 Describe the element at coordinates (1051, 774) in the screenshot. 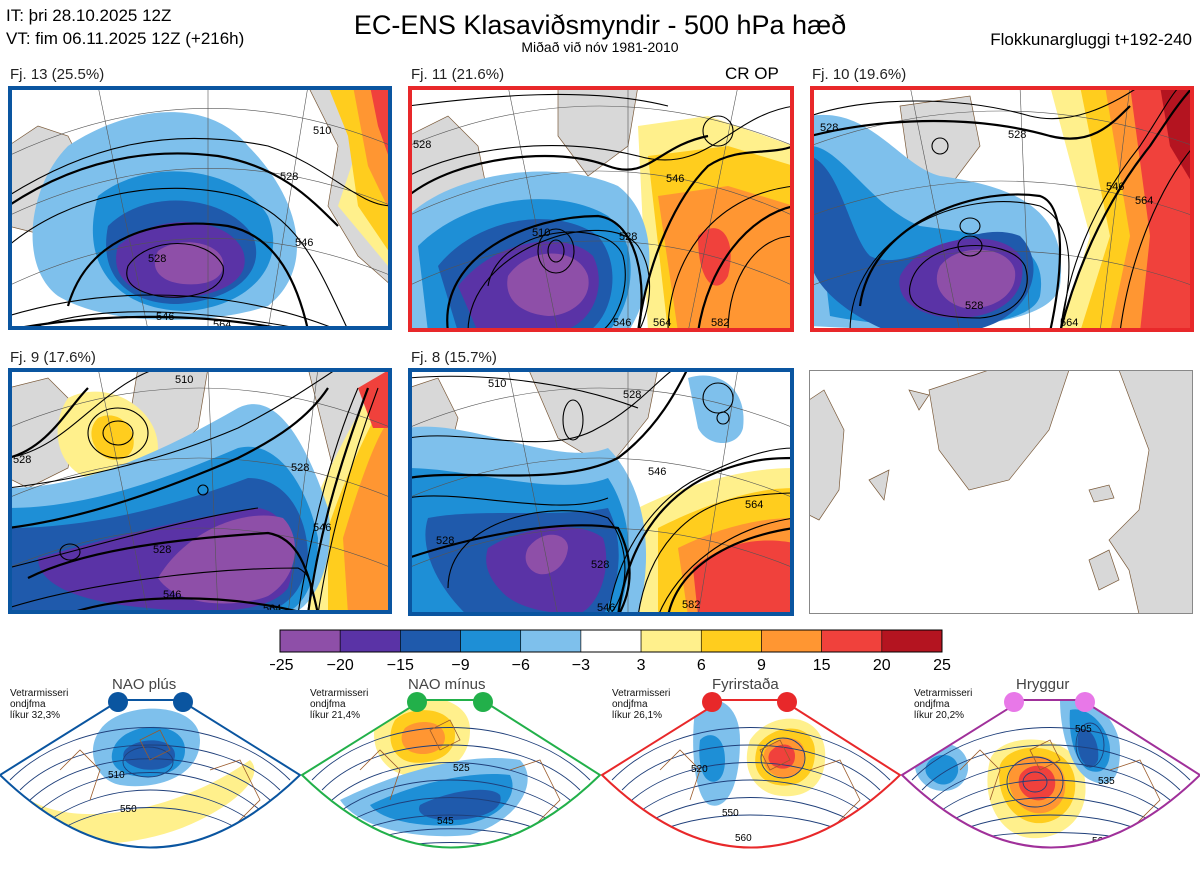

I see `regime-map-hryggur: 505 535 560` at that location.